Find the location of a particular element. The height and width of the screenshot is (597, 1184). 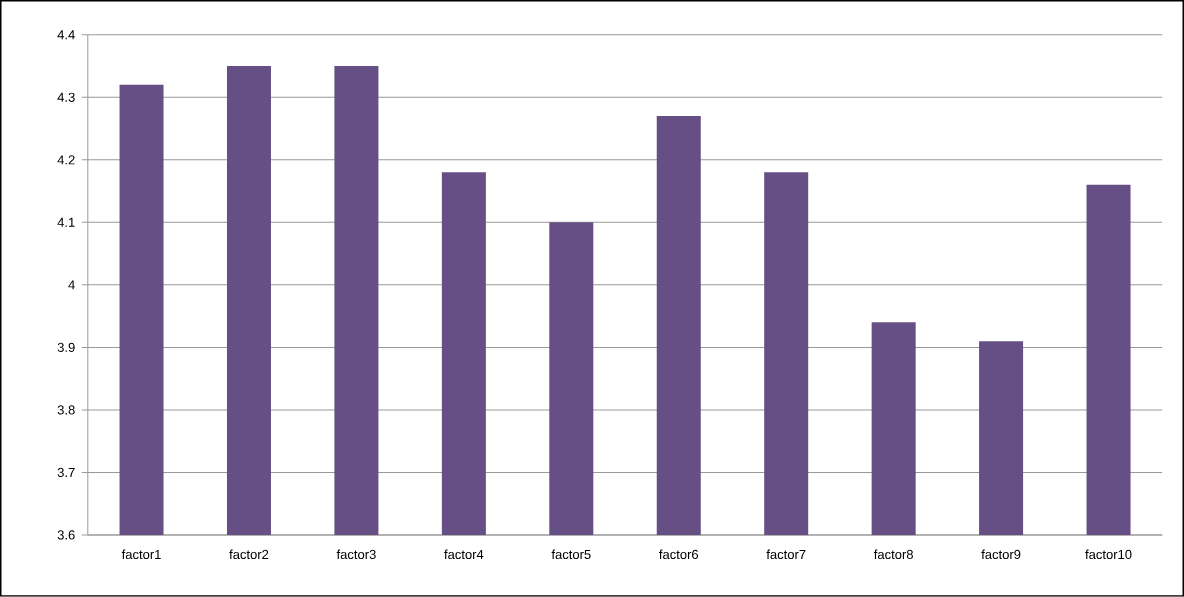

x-tick-label: factor3 is located at coordinates (356, 554).